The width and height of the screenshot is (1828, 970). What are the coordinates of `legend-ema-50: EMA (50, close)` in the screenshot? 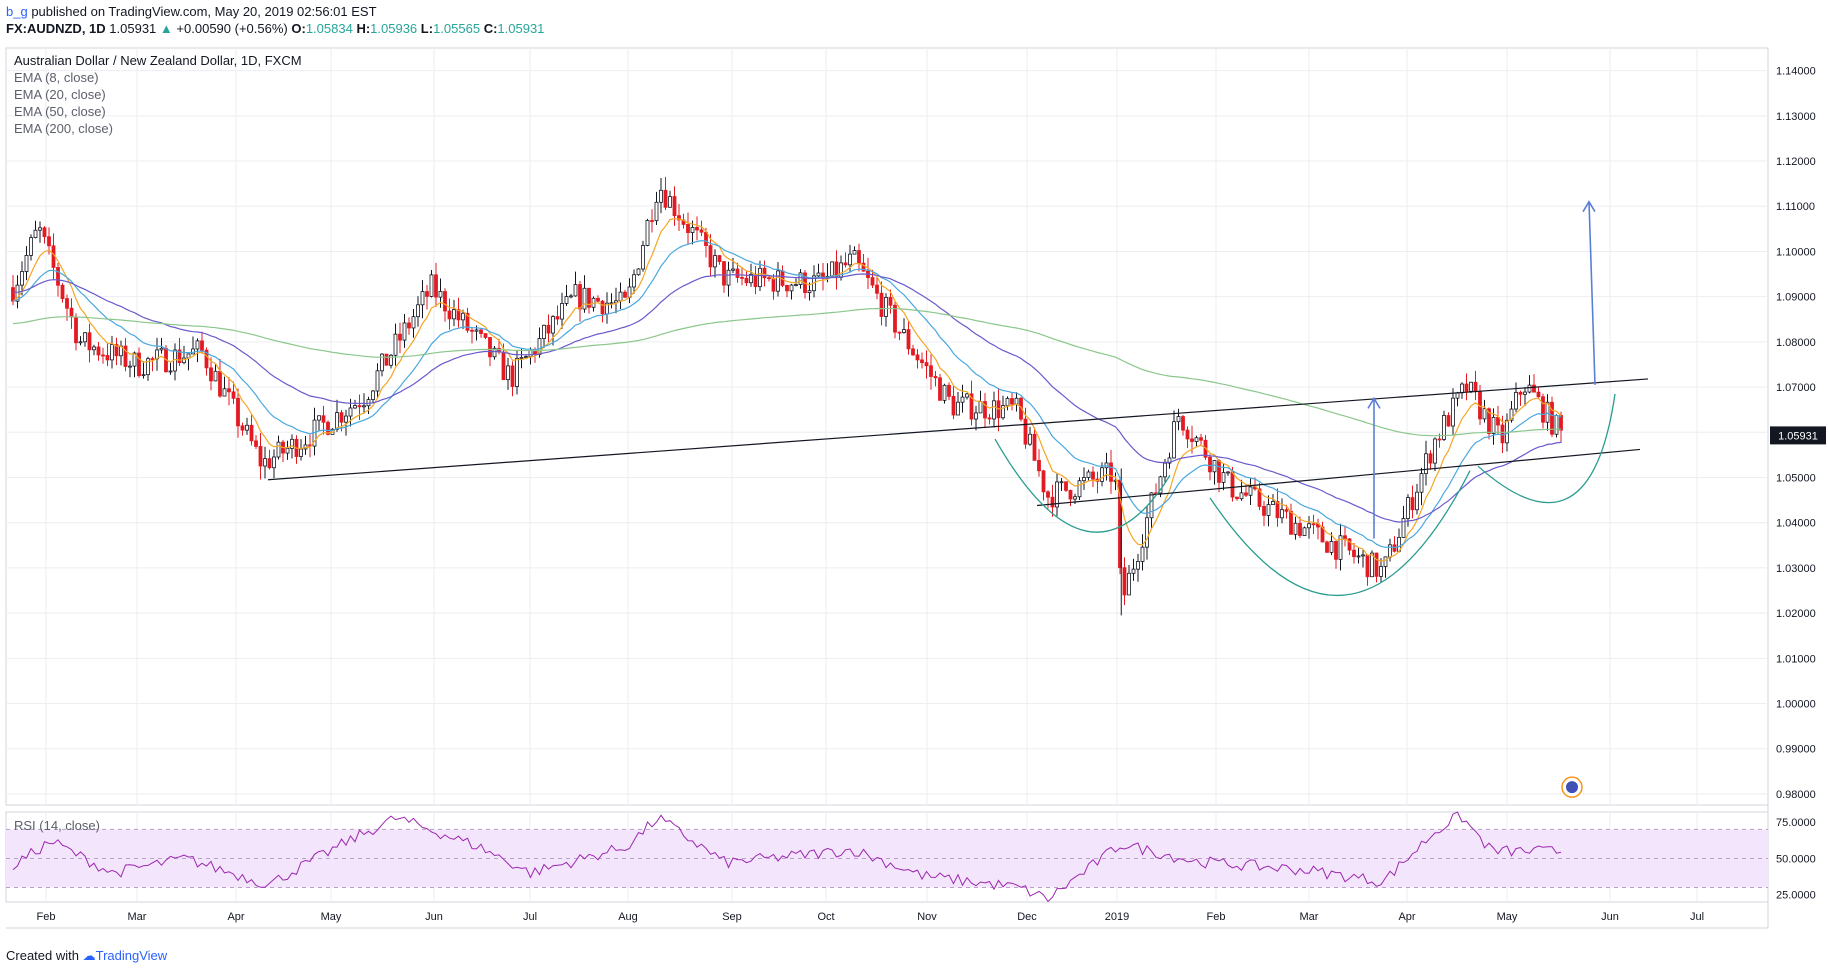 It's located at (60, 111).